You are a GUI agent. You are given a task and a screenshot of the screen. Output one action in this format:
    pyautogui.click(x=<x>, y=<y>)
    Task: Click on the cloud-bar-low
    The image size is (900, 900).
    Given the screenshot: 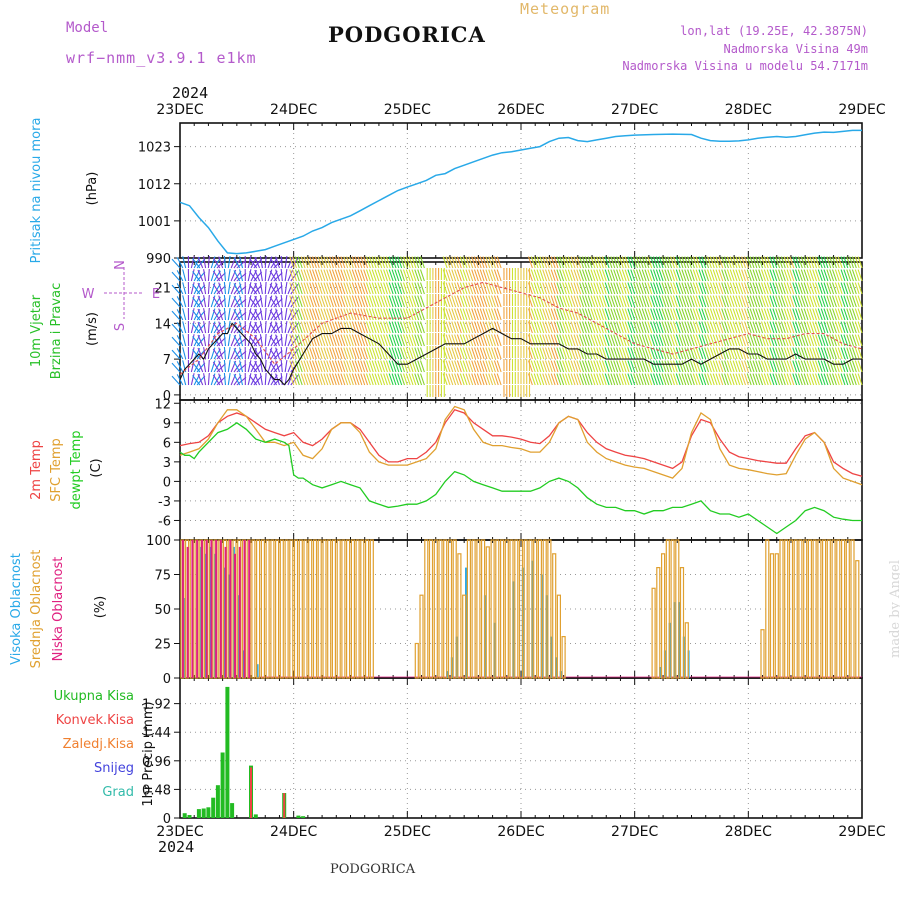 What is the action you would take?
    pyautogui.click(x=201, y=609)
    